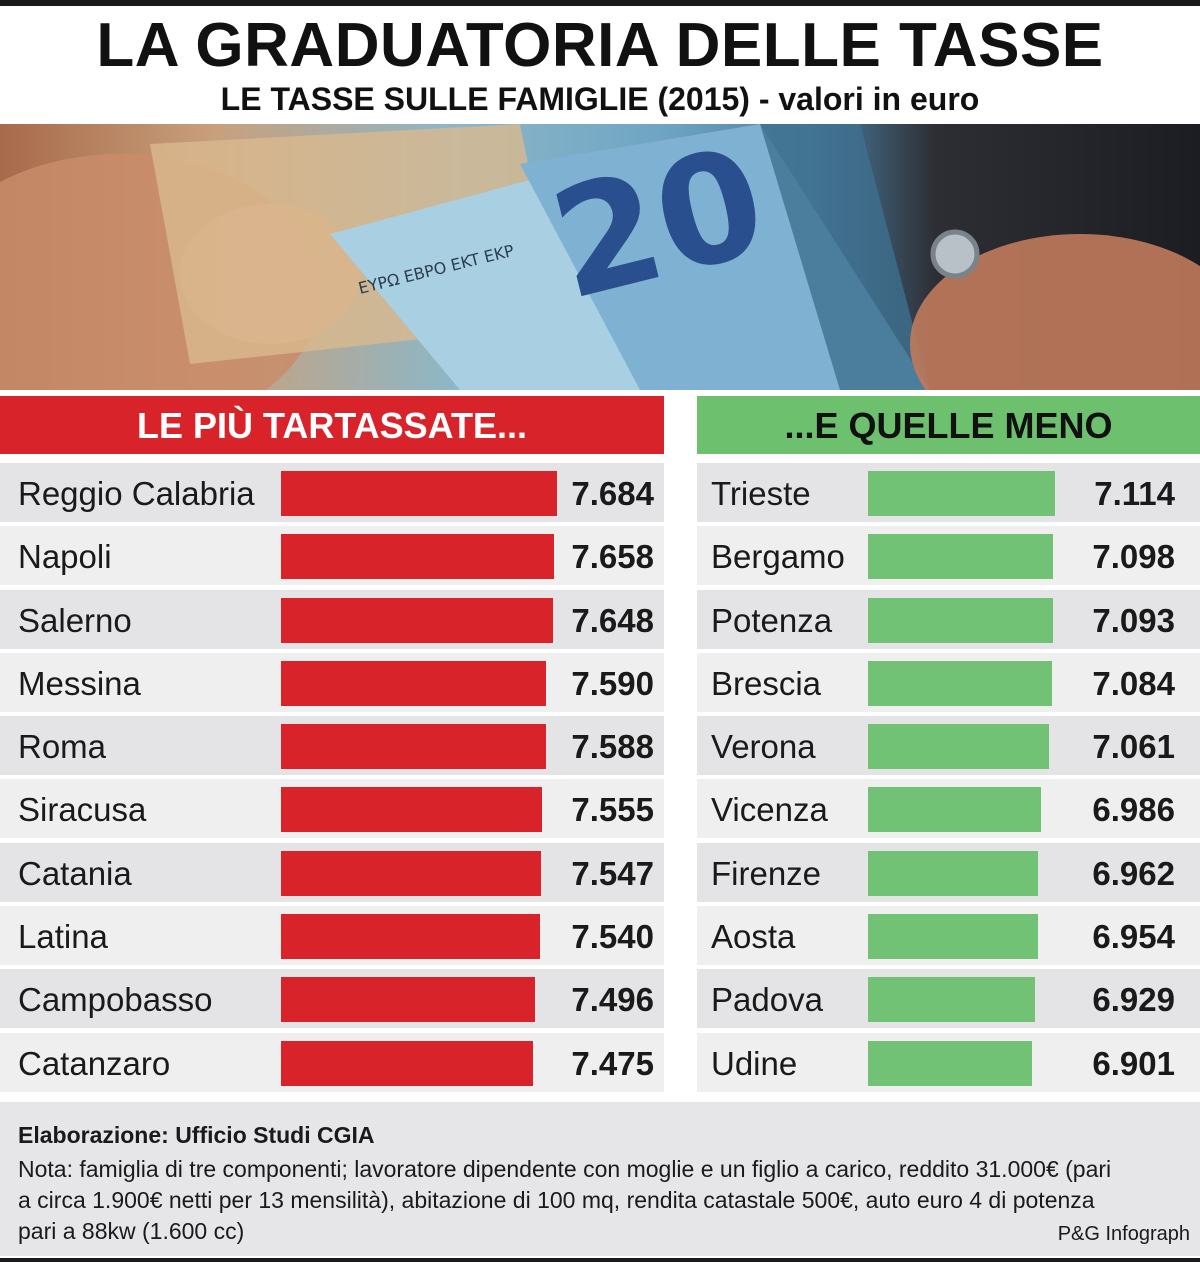 This screenshot has height=1267, width=1200. I want to click on bar-row: Brescia 7.084, so click(948, 682).